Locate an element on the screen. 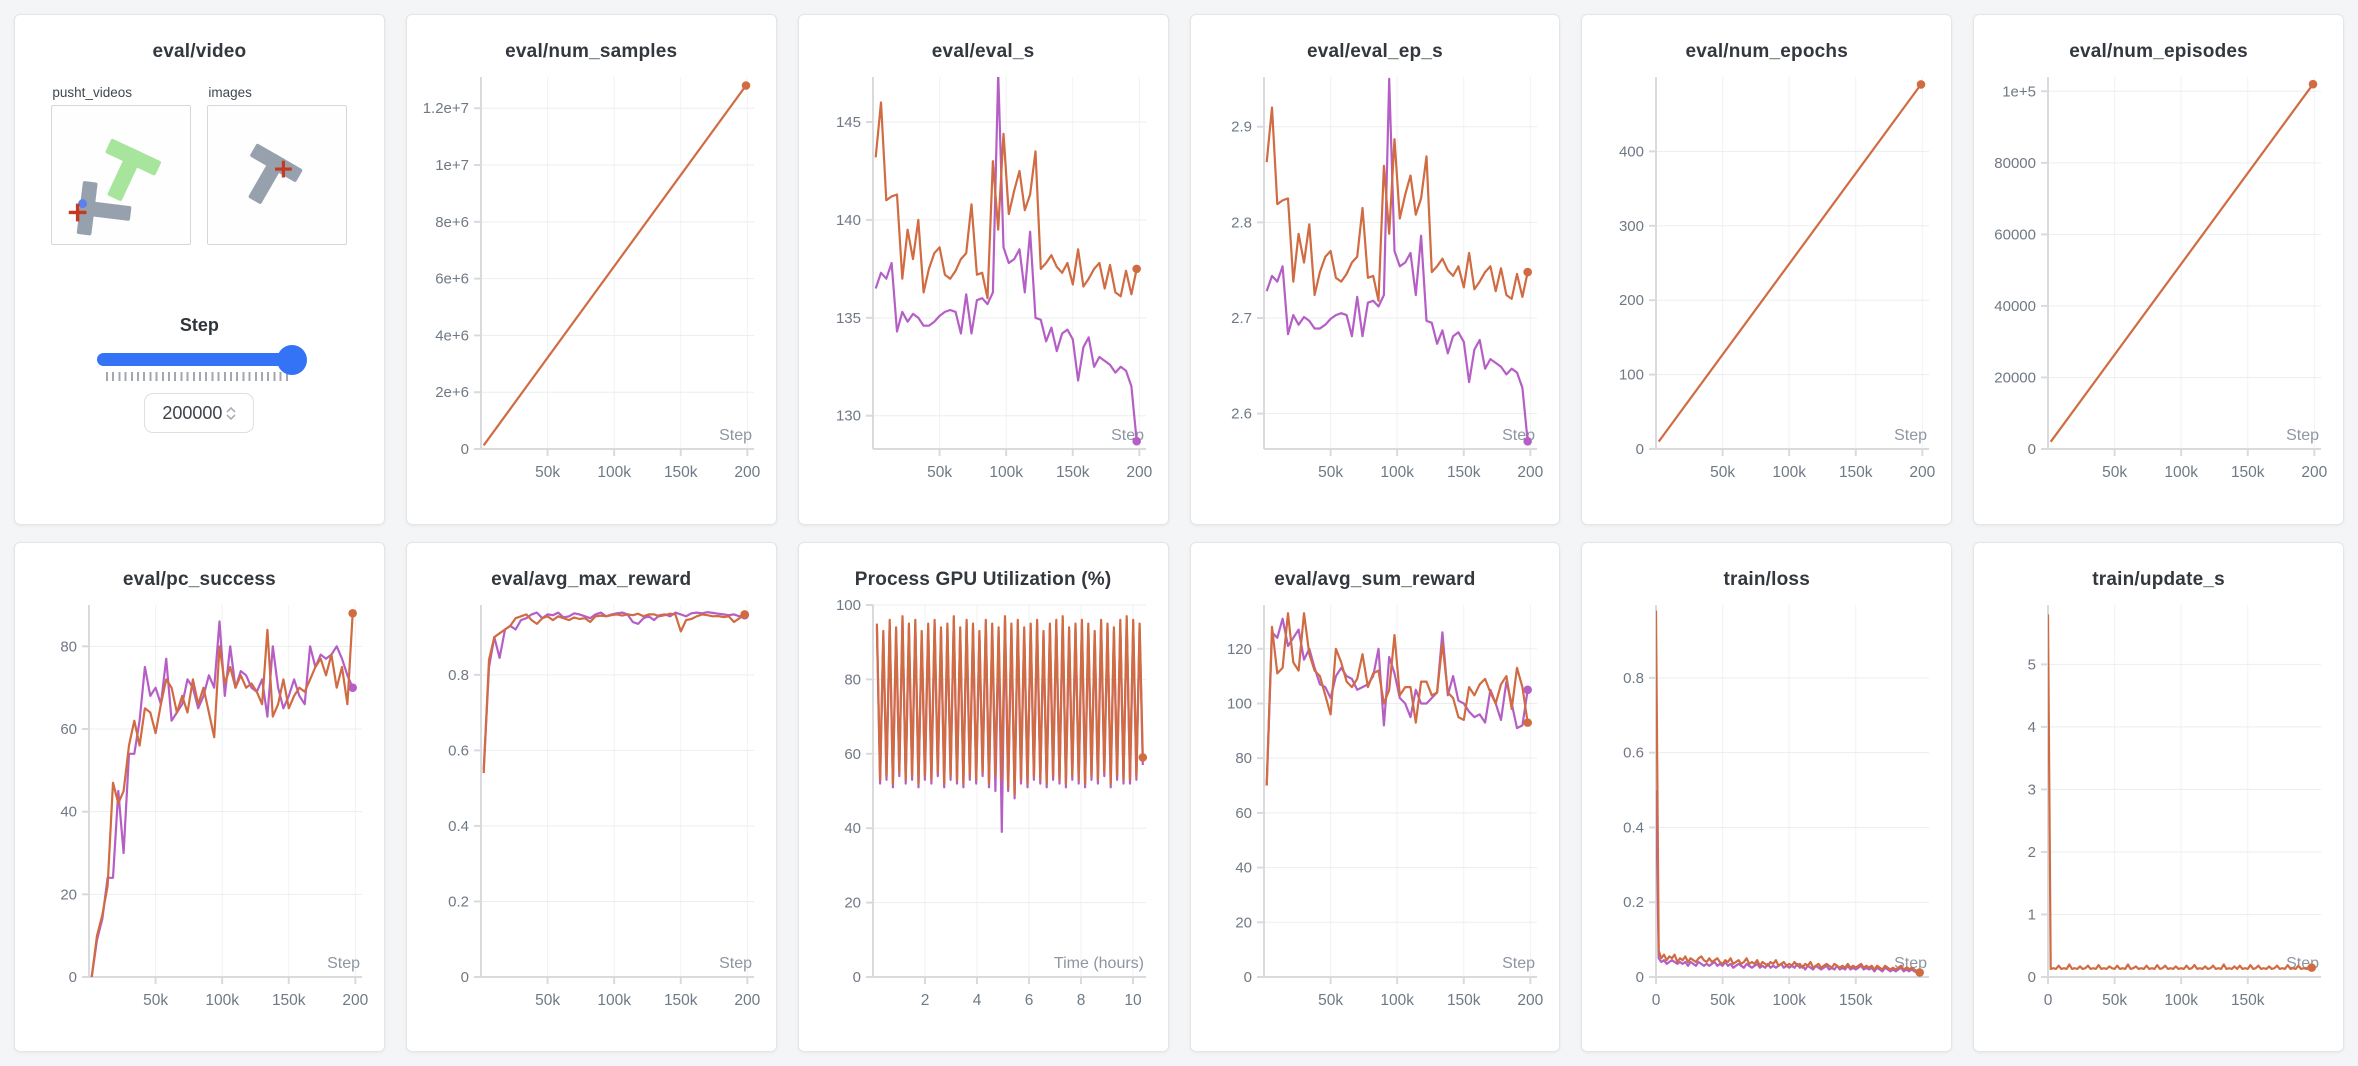 This screenshot has width=2358, height=1066. media-thumbnail-images is located at coordinates (277, 175).